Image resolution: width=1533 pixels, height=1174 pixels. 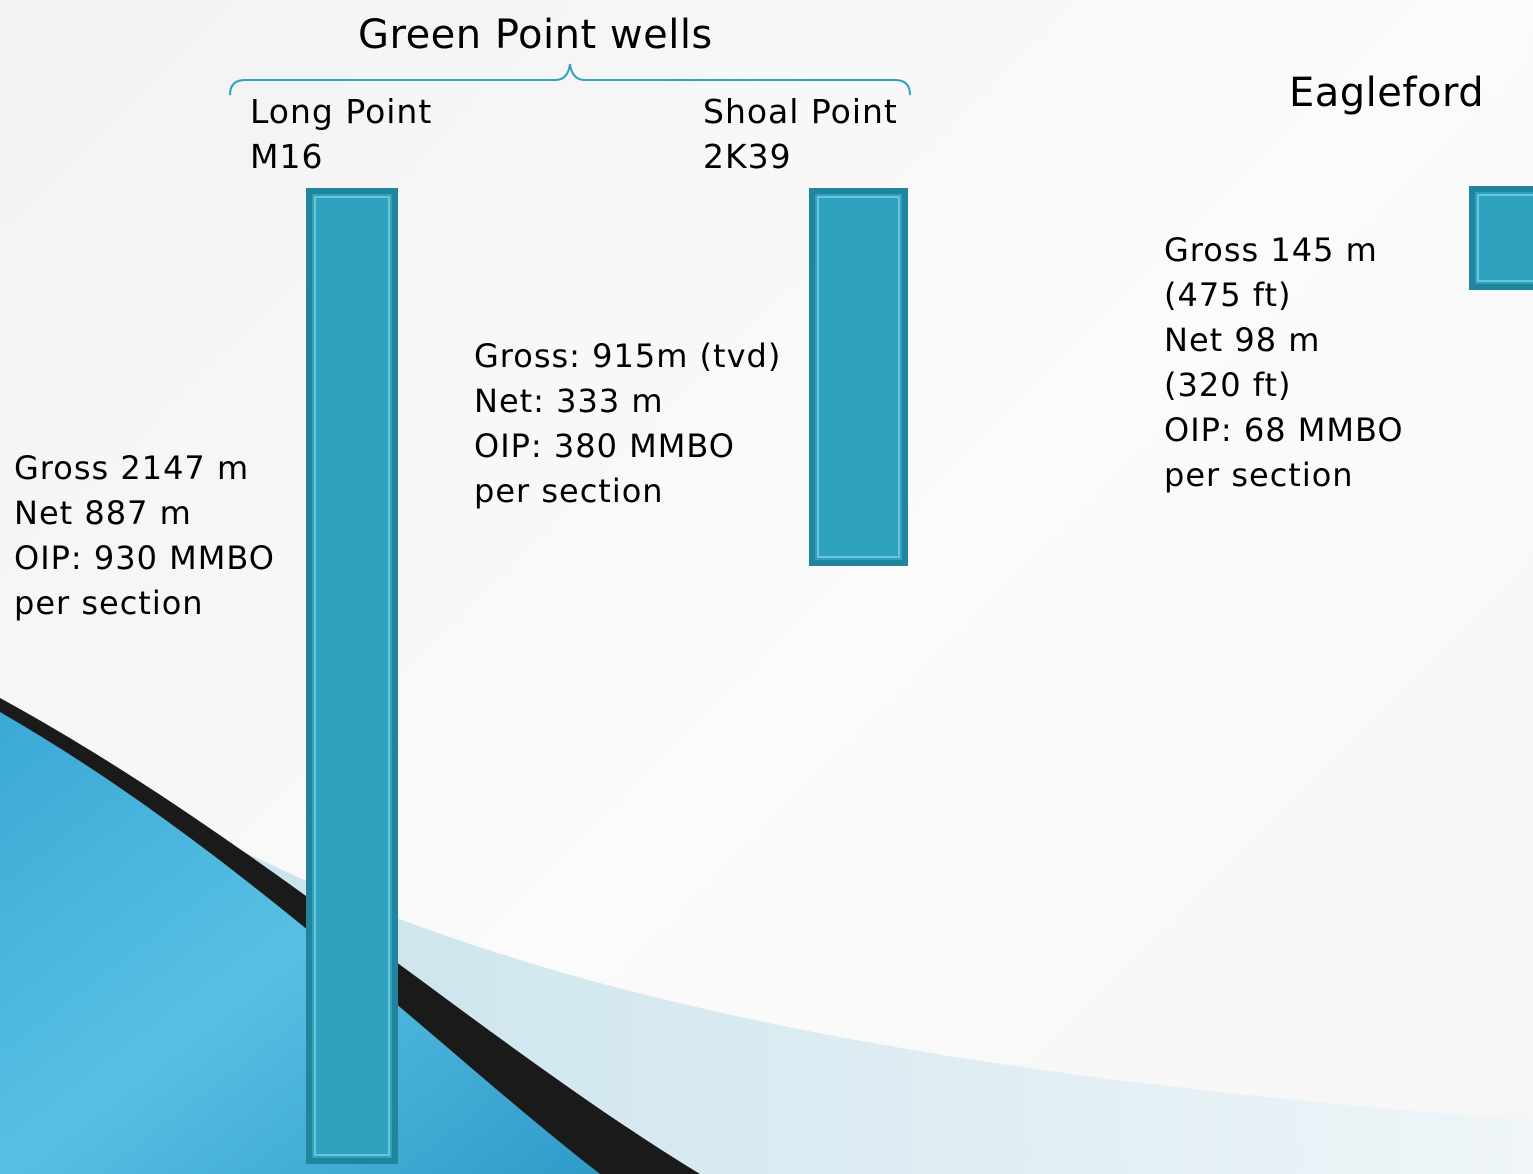 I want to click on long-point-column-inner, so click(x=352, y=676).